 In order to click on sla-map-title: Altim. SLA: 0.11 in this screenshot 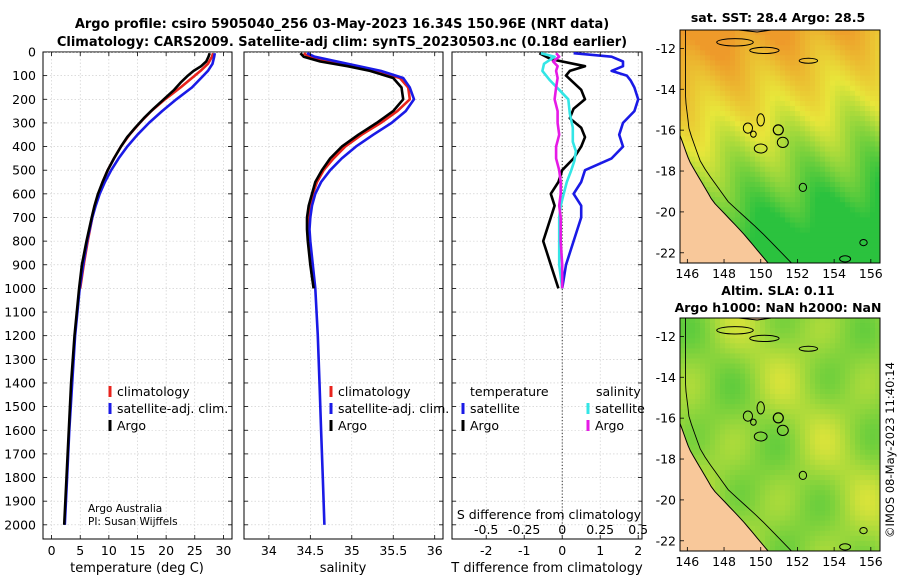, I will do `click(777, 290)`.